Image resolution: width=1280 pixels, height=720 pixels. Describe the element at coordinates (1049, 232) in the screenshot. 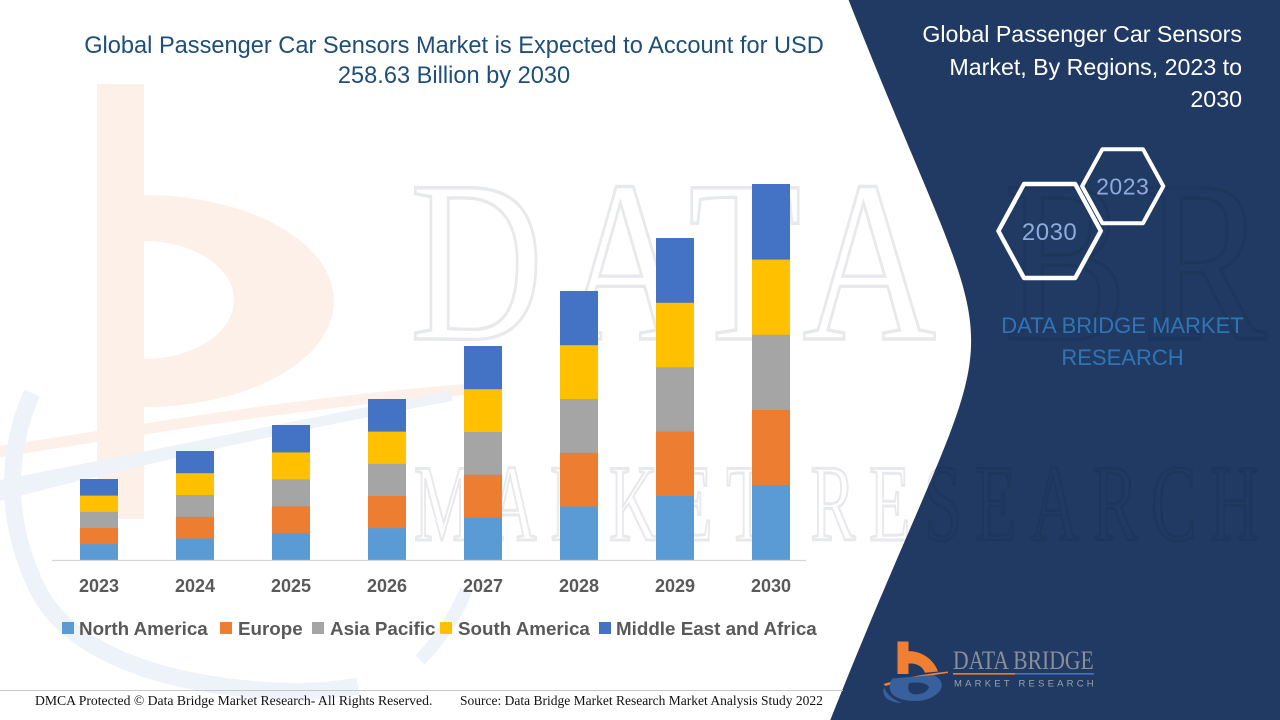

I see `svg-text: 2030` at that location.